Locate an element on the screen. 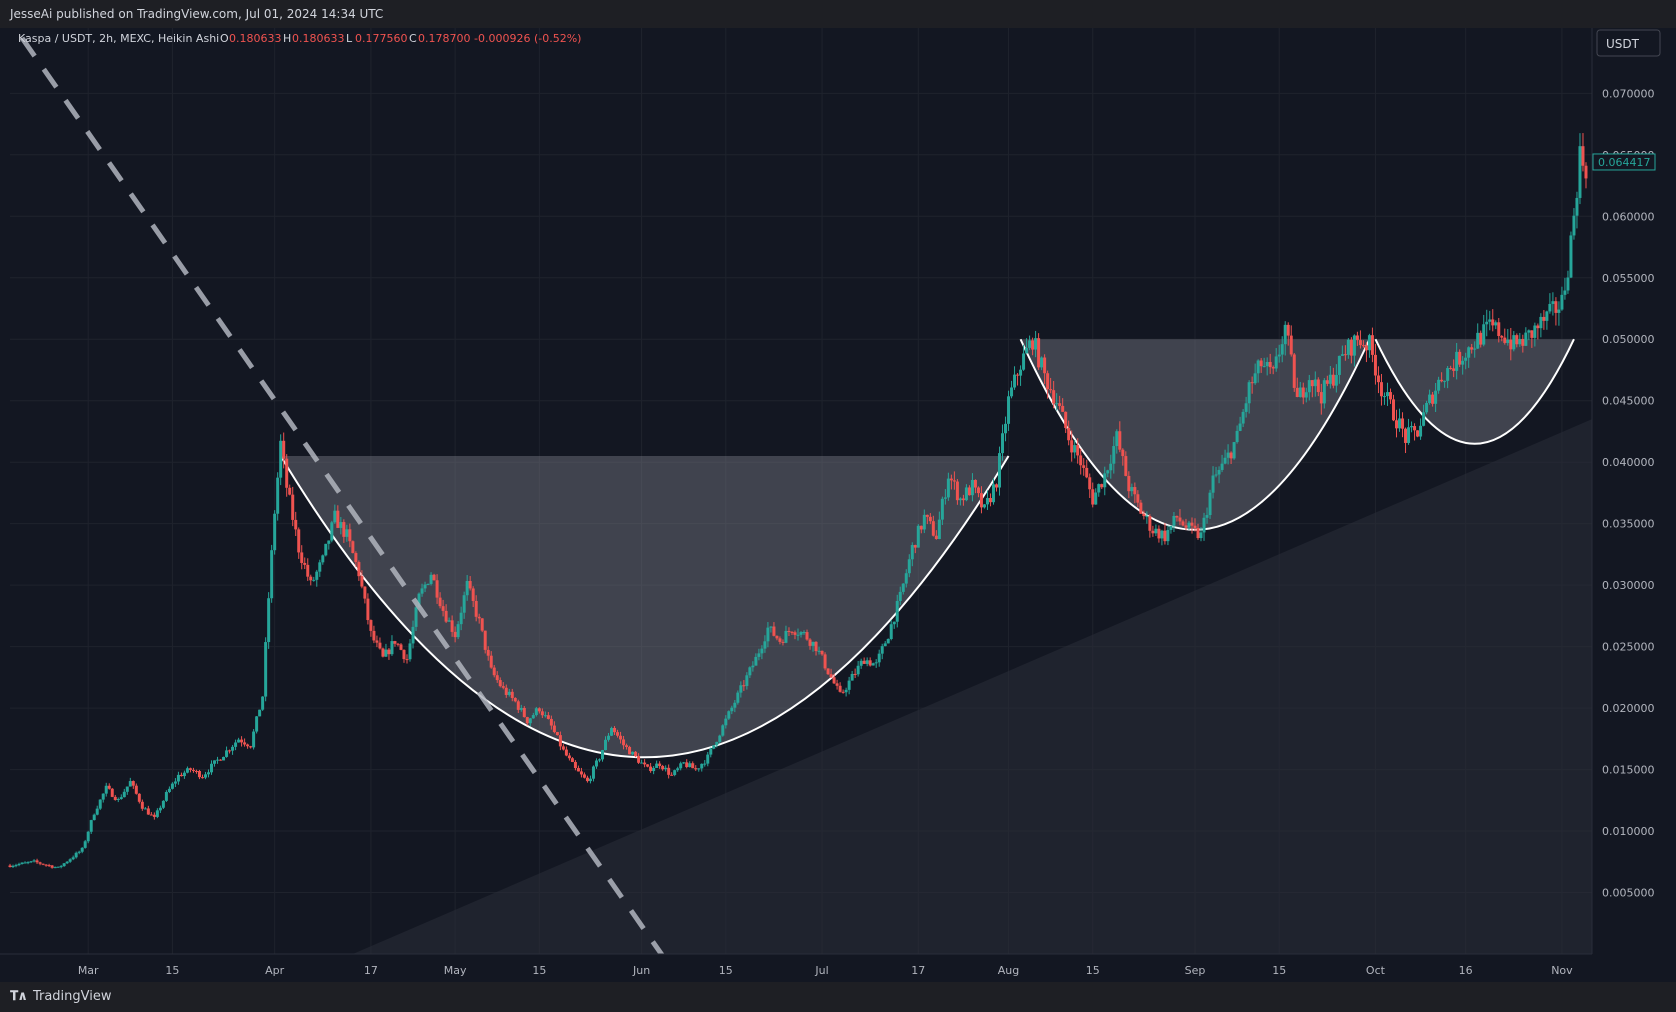 The image size is (1676, 1012). time-axis is located at coordinates (796, 968).